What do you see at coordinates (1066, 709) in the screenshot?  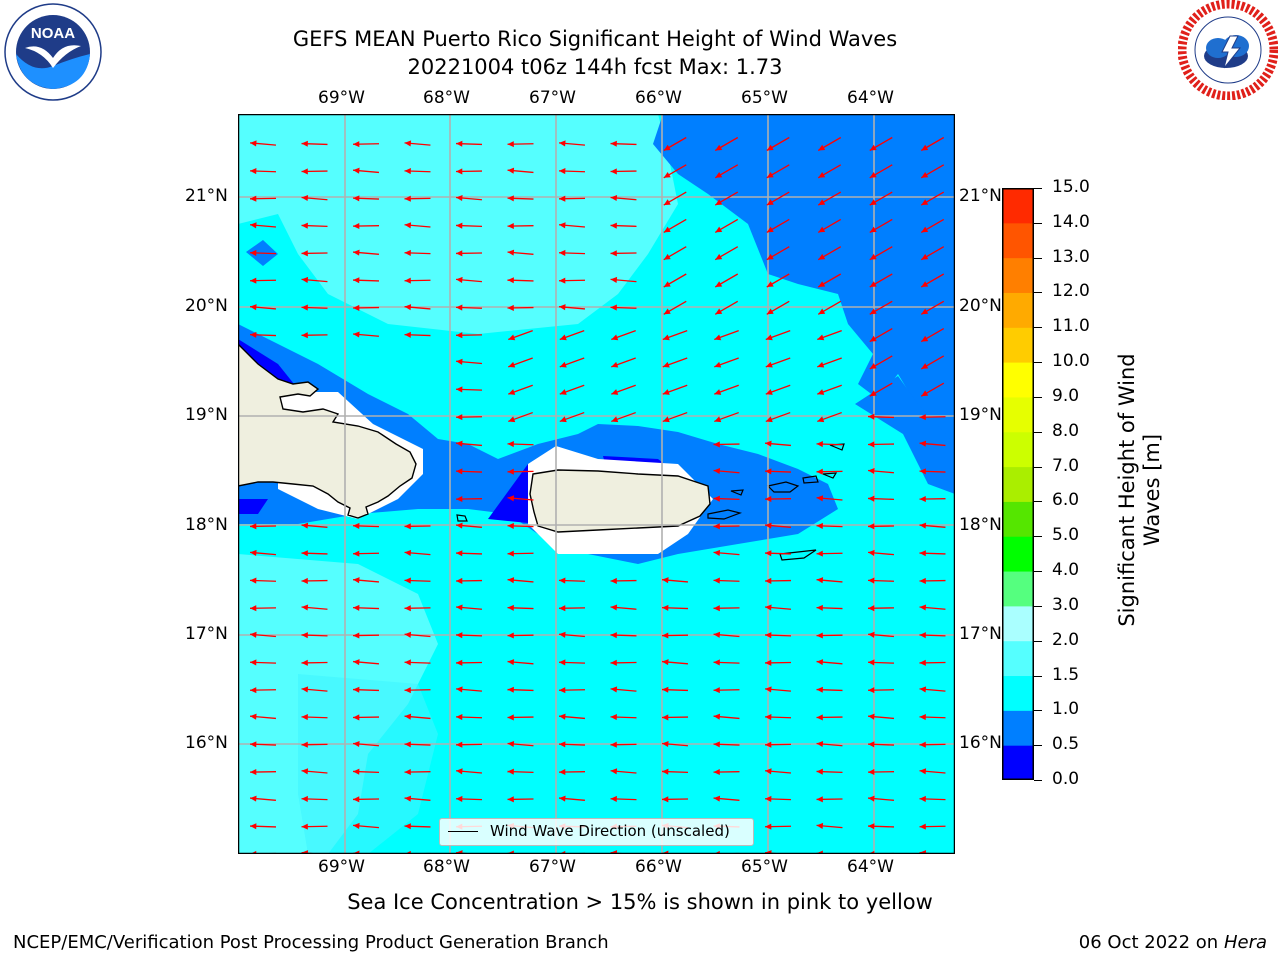 I see `colorbar-tick-label: 1.0` at bounding box center [1066, 709].